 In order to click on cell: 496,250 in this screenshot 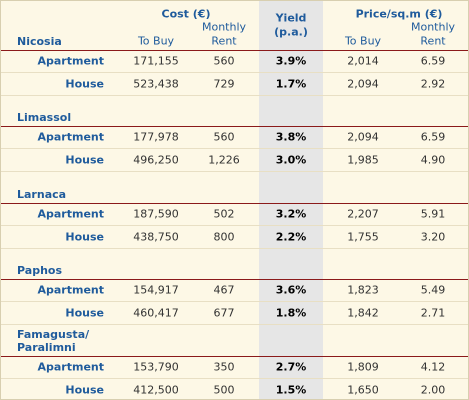, I will do `click(156, 159)`.